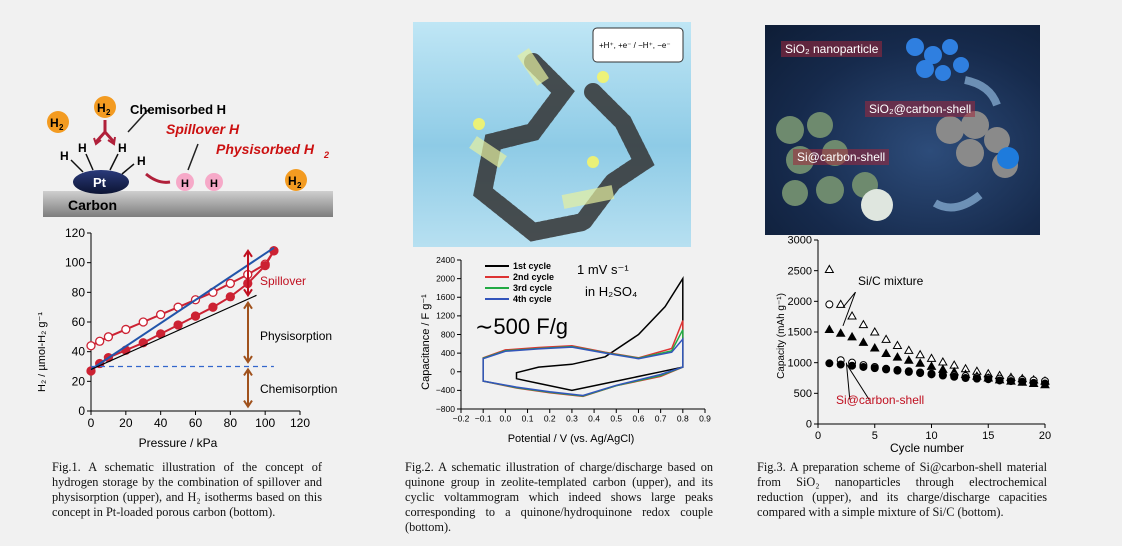  What do you see at coordinates (426, 342) in the screenshot?
I see `fig2-ylabel: Capacitance / F g⁻¹` at bounding box center [426, 342].